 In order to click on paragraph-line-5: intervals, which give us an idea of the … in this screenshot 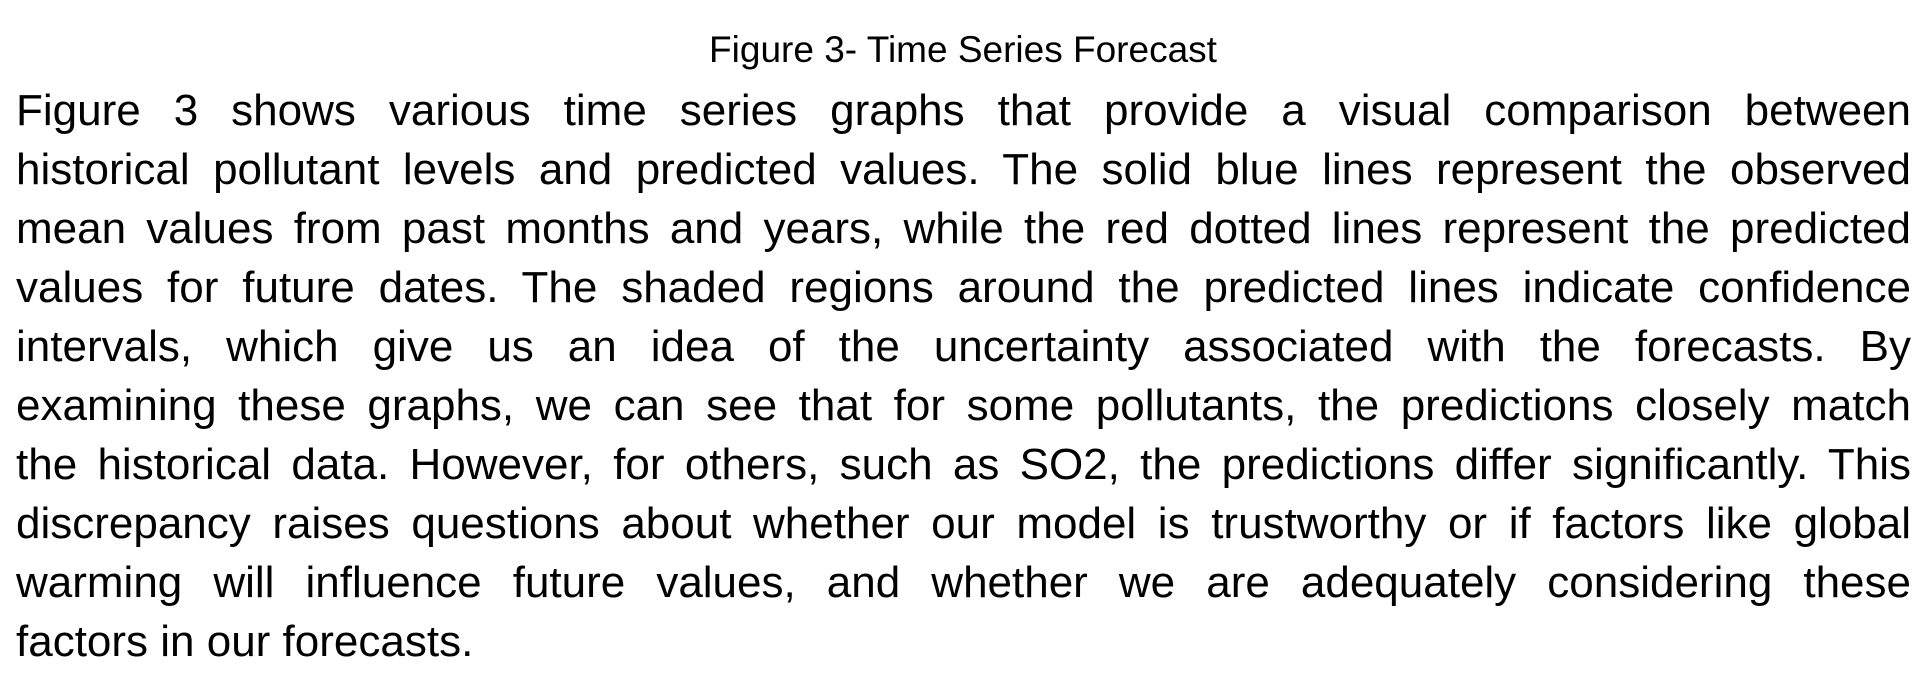, I will do `click(963, 346)`.